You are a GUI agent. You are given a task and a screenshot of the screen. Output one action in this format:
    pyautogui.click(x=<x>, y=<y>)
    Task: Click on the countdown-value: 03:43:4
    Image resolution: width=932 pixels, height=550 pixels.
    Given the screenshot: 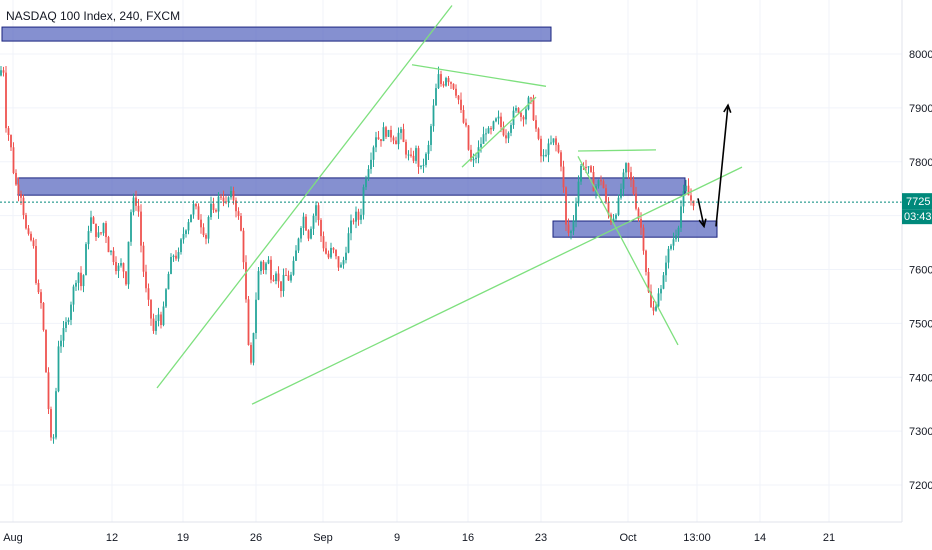 What is the action you would take?
    pyautogui.click(x=918, y=217)
    